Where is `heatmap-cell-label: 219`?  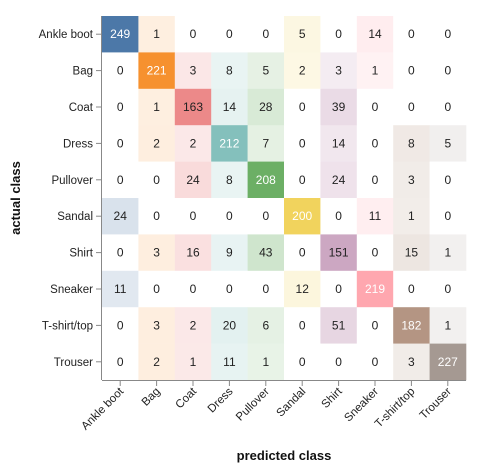 heatmap-cell-label: 219 is located at coordinates (375, 289).